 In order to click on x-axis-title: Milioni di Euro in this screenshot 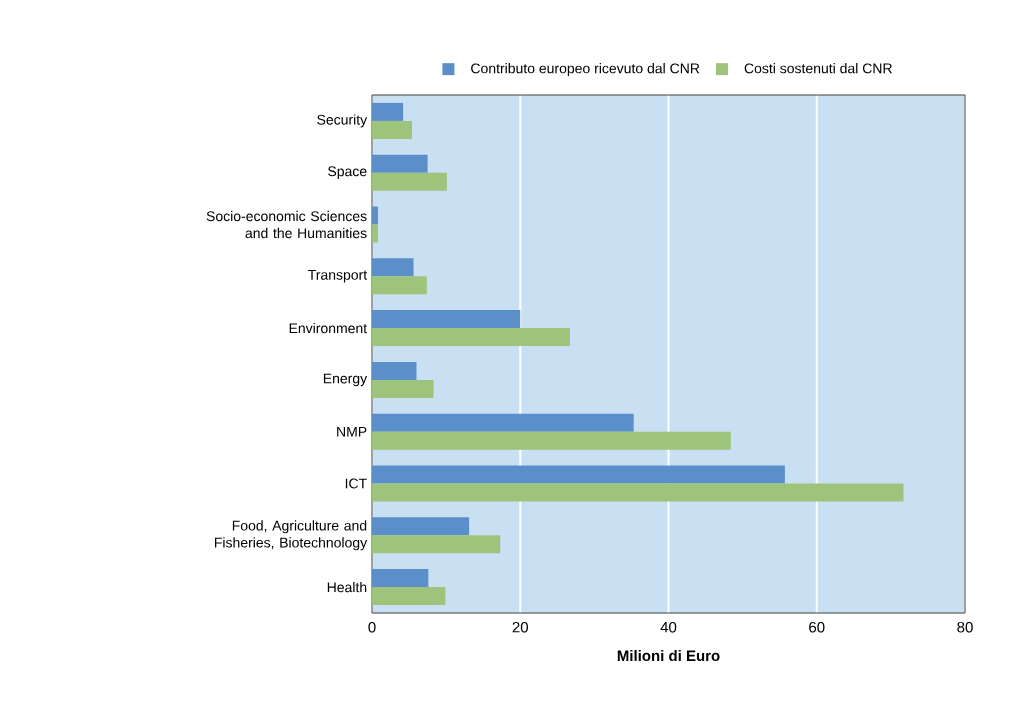, I will do `click(668, 656)`.